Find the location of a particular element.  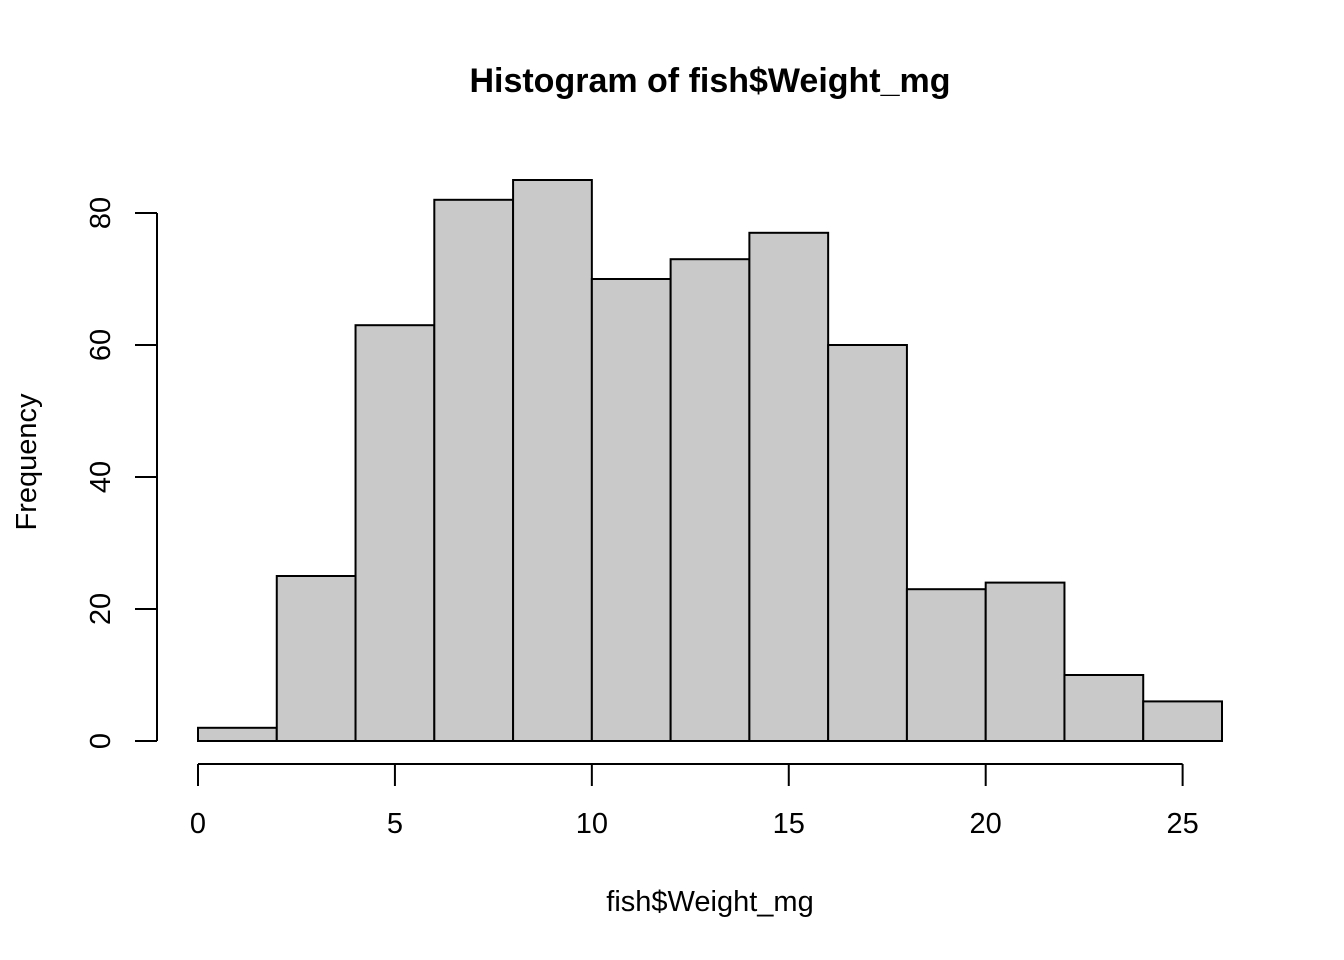

x-tick-label: 15 is located at coordinates (789, 824).